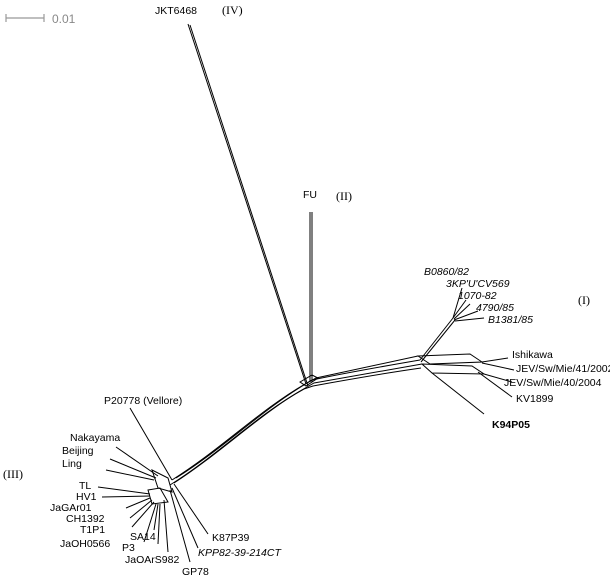 The image size is (610, 578). I want to click on taxon-jagar01: JaGAr01, so click(71, 508).